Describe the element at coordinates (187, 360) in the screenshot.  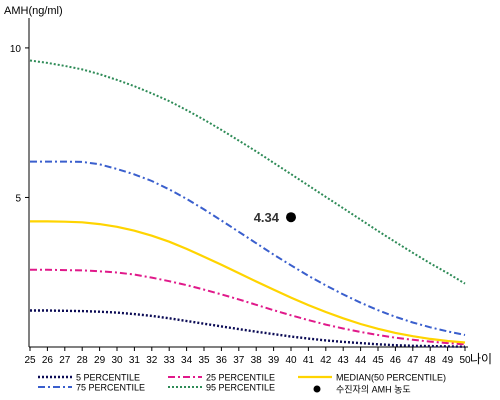
I see `x-tick-label: 34` at that location.